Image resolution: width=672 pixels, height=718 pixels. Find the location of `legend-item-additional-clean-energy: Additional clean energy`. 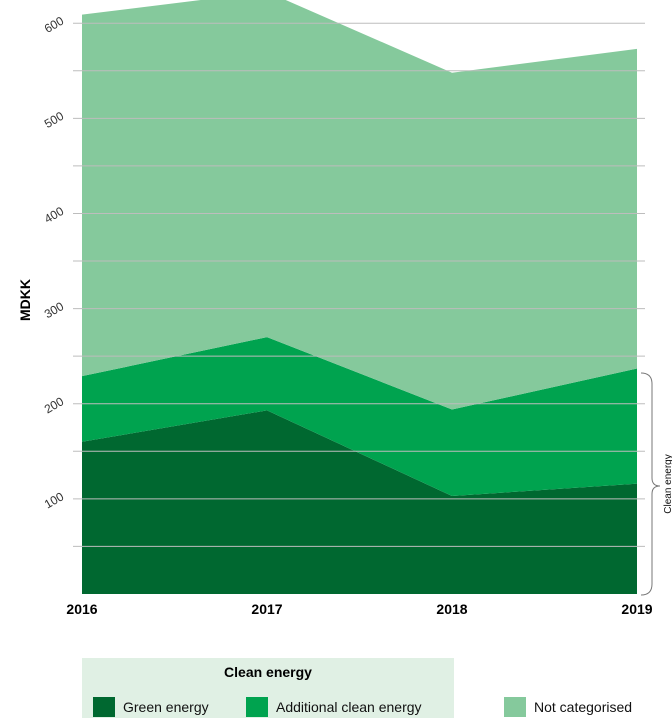

legend-item-additional-clean-energy: Additional clean energy is located at coordinates (334, 707).